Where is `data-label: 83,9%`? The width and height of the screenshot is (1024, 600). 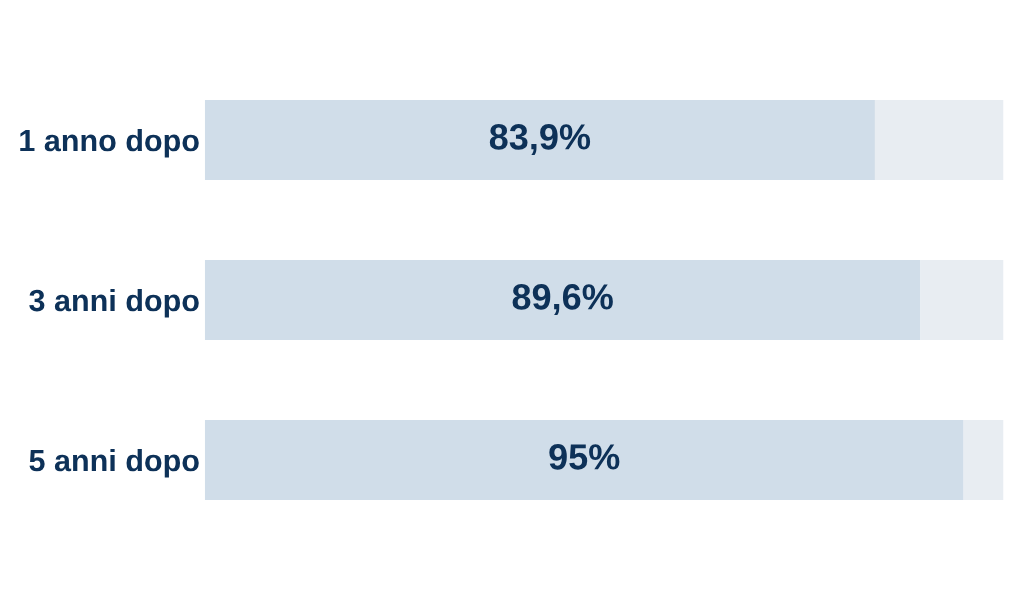
data-label: 83,9% is located at coordinates (540, 139).